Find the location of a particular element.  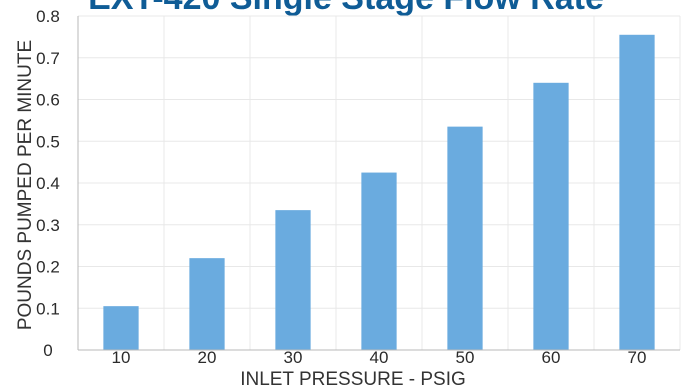

x-tick-labels: 10 20 30 40 50 60 70 is located at coordinates (379, 357).